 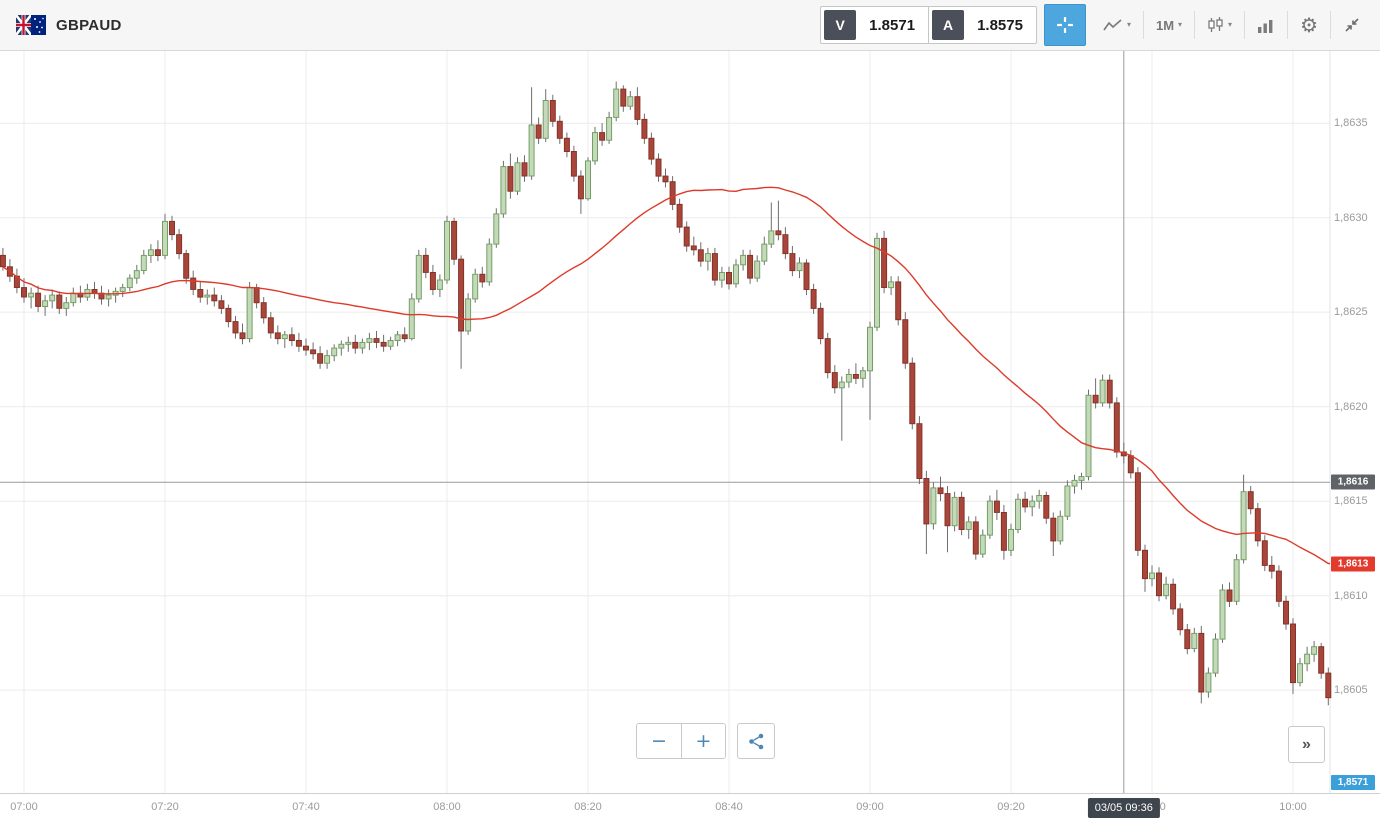 What do you see at coordinates (948, 25) in the screenshot?
I see `buy-button: A` at bounding box center [948, 25].